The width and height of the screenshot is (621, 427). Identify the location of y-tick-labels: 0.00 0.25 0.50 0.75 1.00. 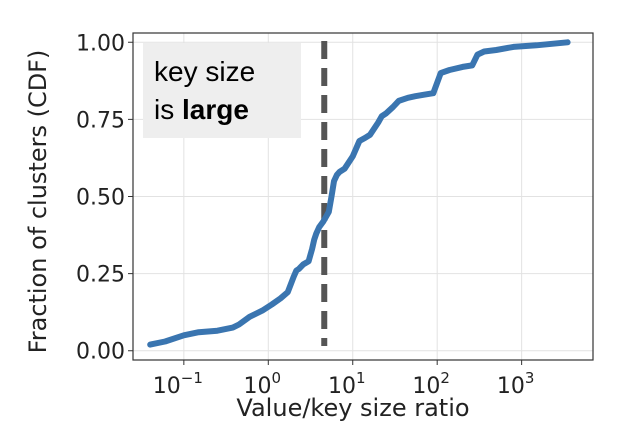
(104, 198).